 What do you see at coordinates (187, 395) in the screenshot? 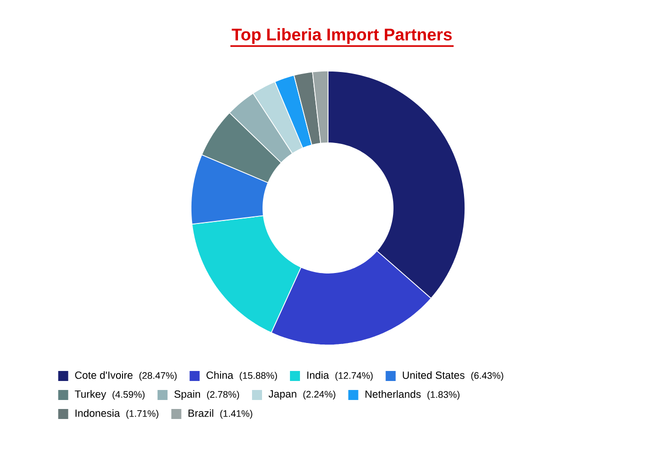
I see `legend-label: Spain` at bounding box center [187, 395].